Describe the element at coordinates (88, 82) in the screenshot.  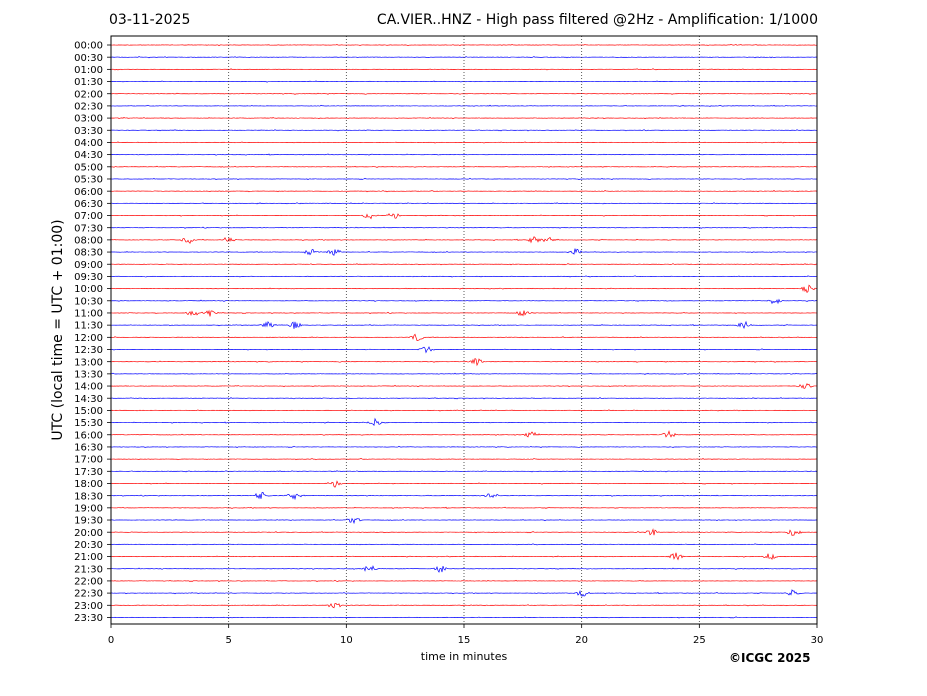
I see `row-label: 01:30` at that location.